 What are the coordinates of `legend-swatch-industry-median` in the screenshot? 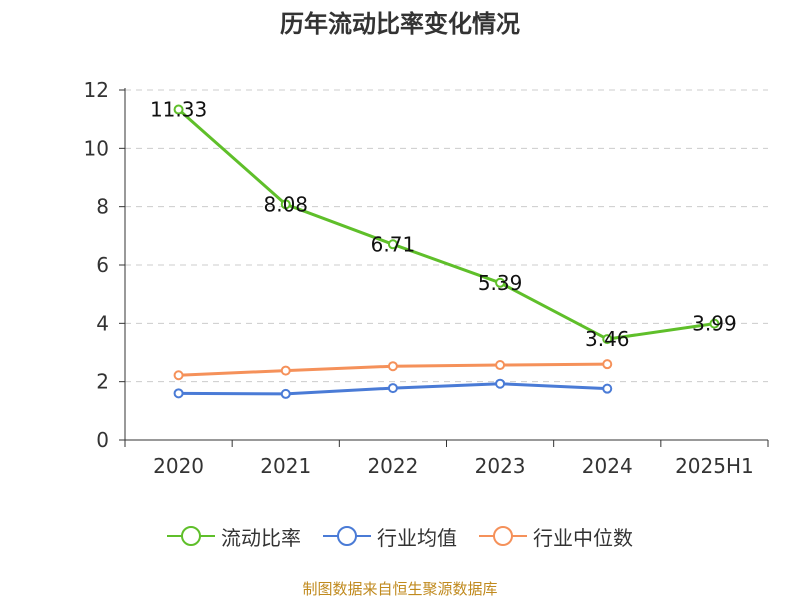 It's located at (503, 536).